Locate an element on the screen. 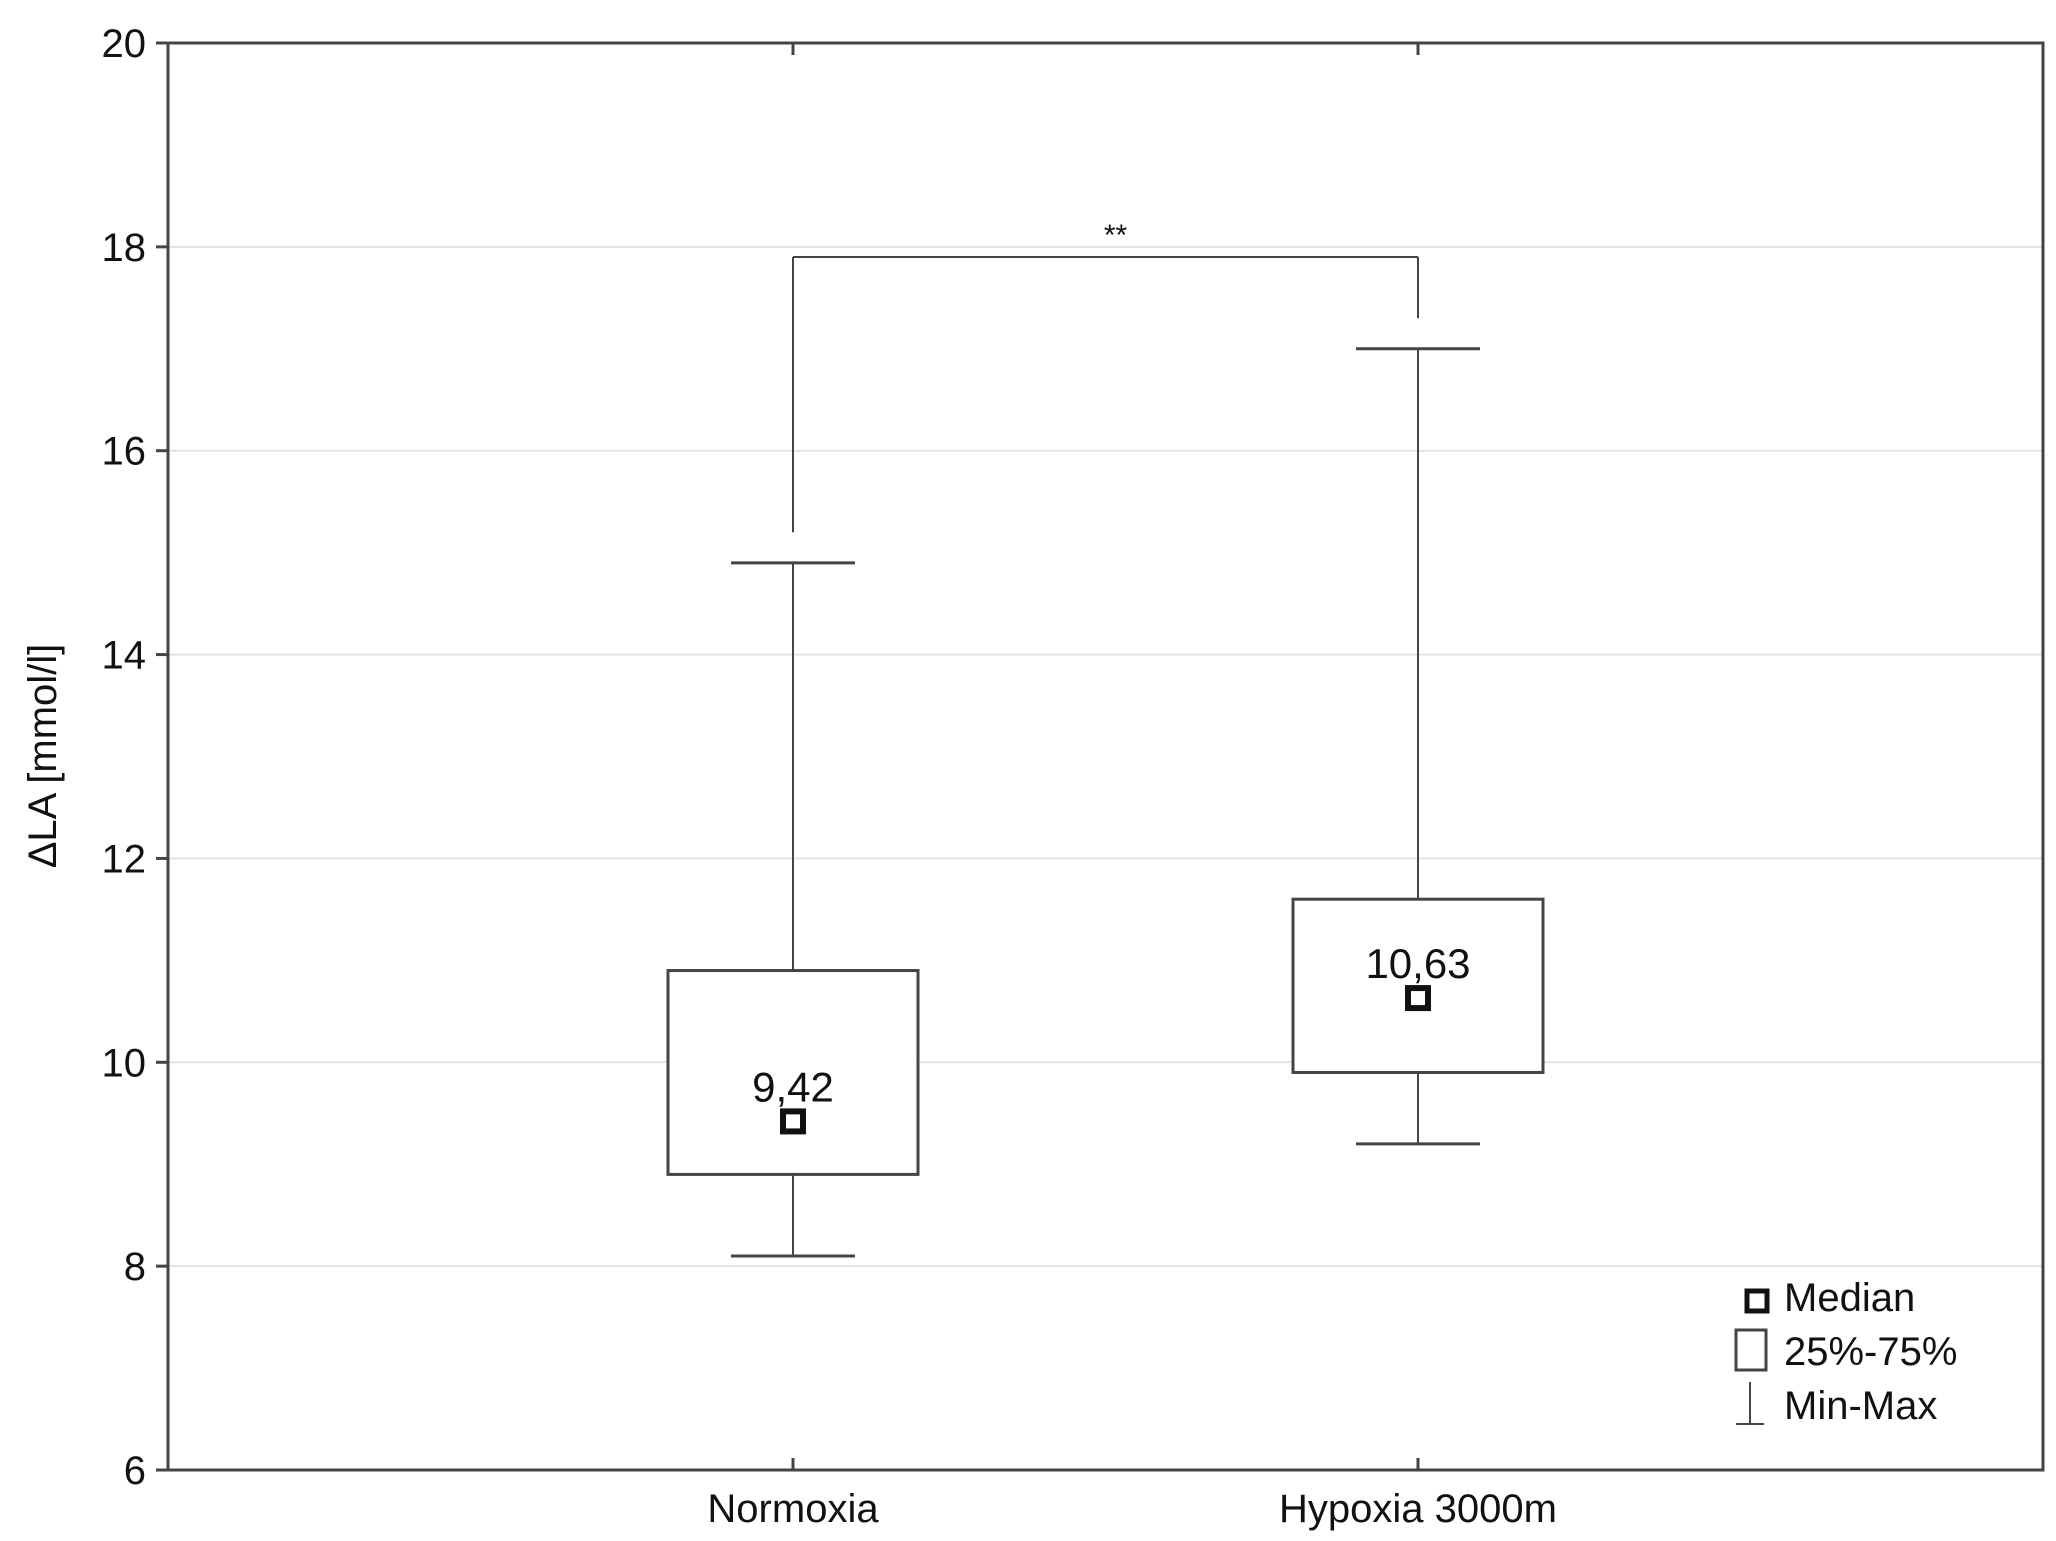 Image resolution: width=2056 pixels, height=1541 pixels. legend: Median 25%-75% Min-Max is located at coordinates (1845, 1352).